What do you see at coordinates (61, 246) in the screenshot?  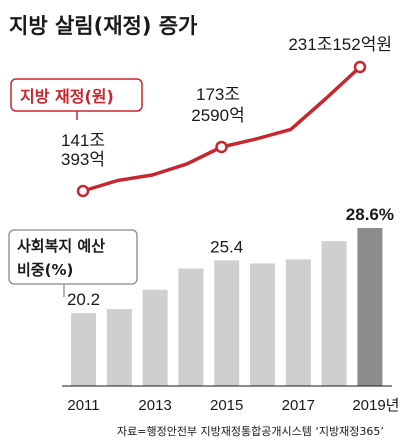 I see `bar-legend-line-1: 사회복지 예산` at bounding box center [61, 246].